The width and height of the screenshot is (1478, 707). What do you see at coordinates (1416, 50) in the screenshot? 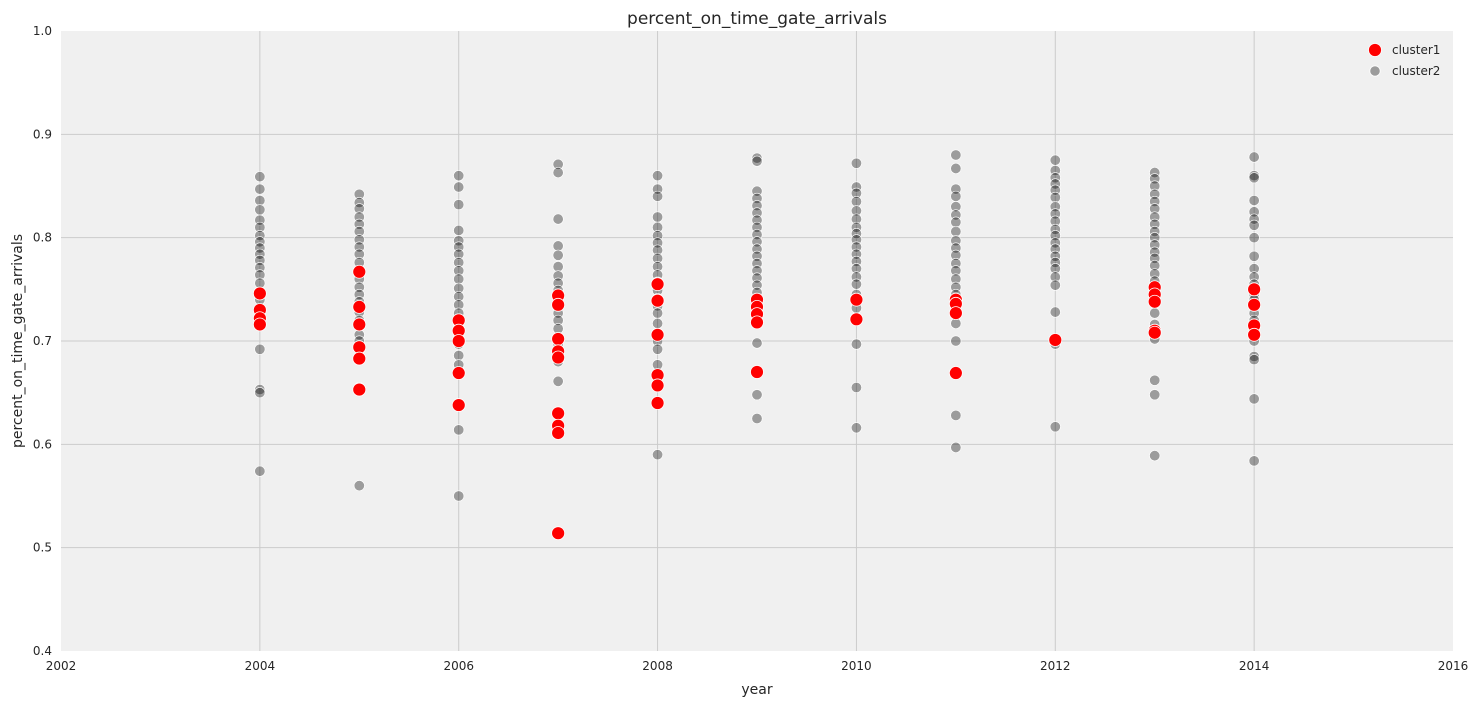
I see `legend-label-cluster1: cluster1` at bounding box center [1416, 50].